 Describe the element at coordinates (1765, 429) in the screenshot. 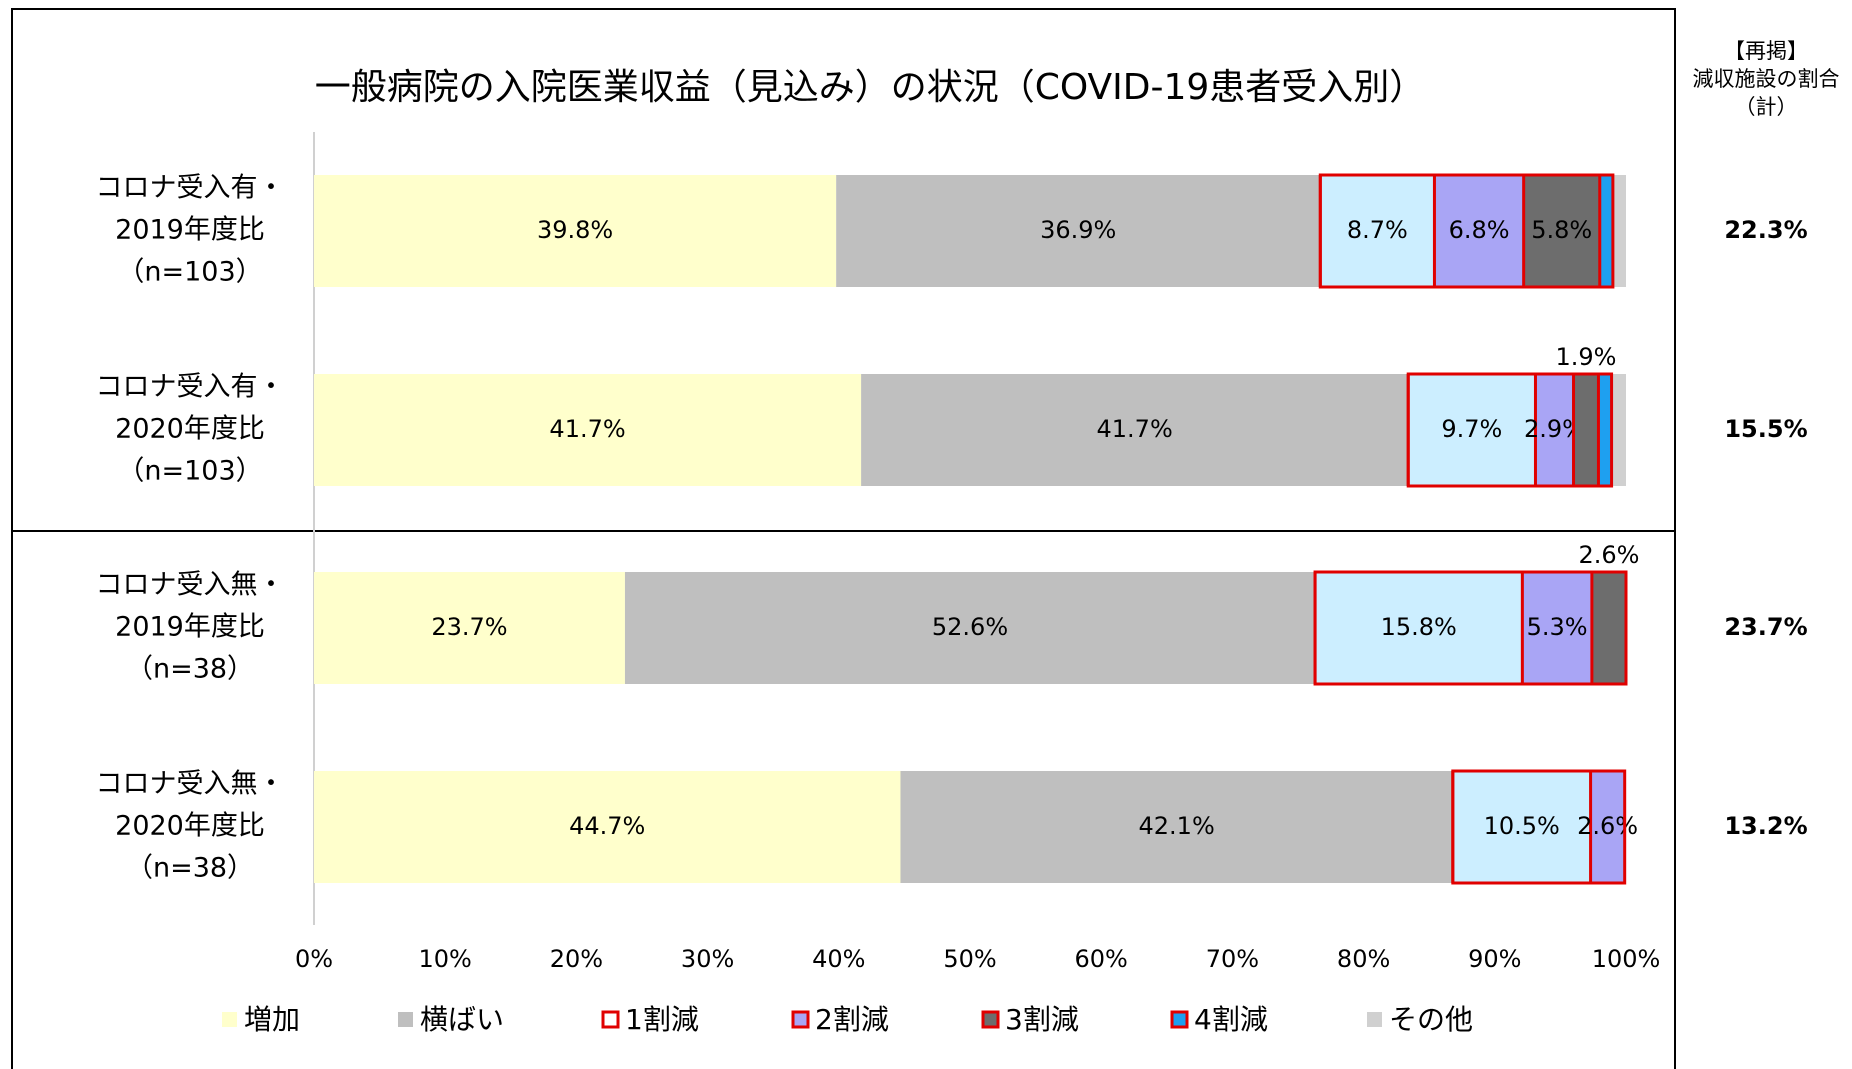

I see `reduction-total: 15.5%` at that location.